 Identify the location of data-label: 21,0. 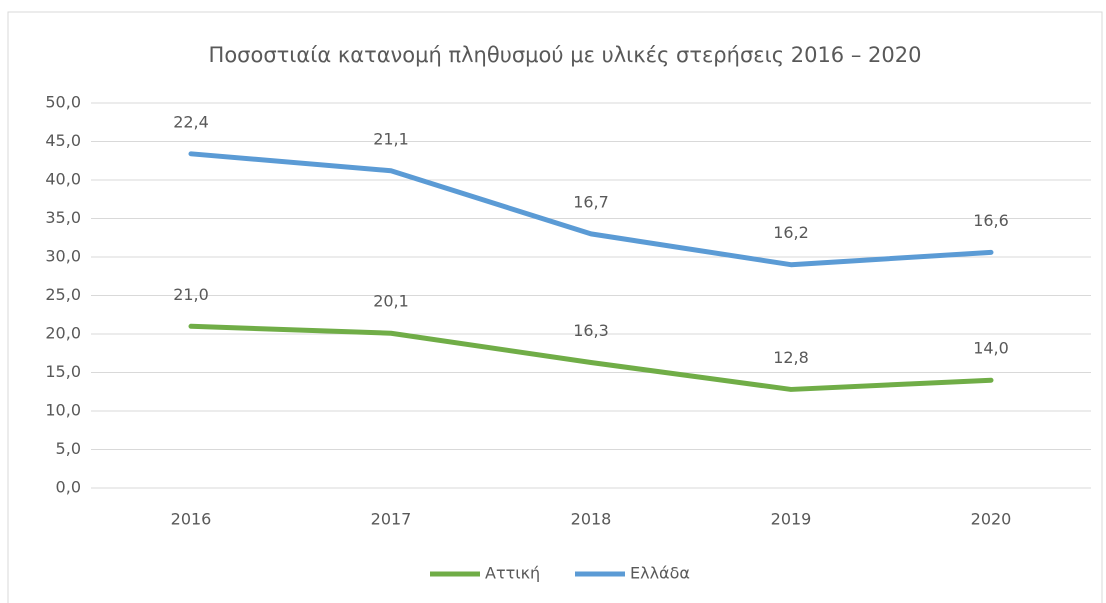
(191, 294).